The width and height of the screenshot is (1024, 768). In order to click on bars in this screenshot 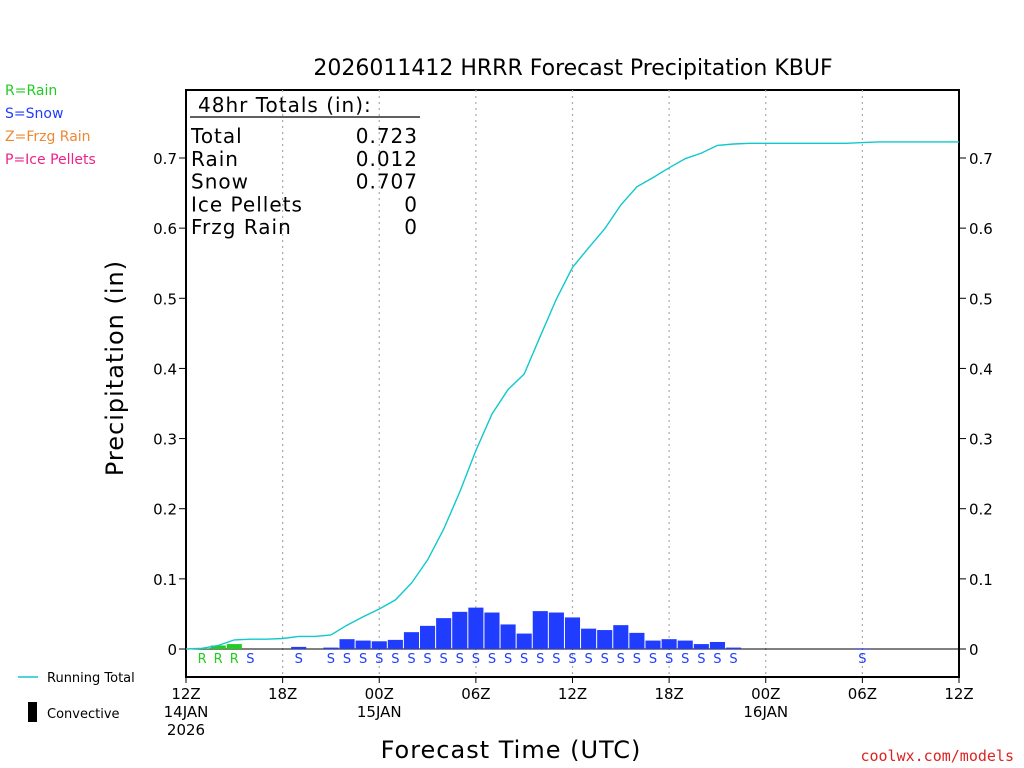, I will do `click(532, 628)`.